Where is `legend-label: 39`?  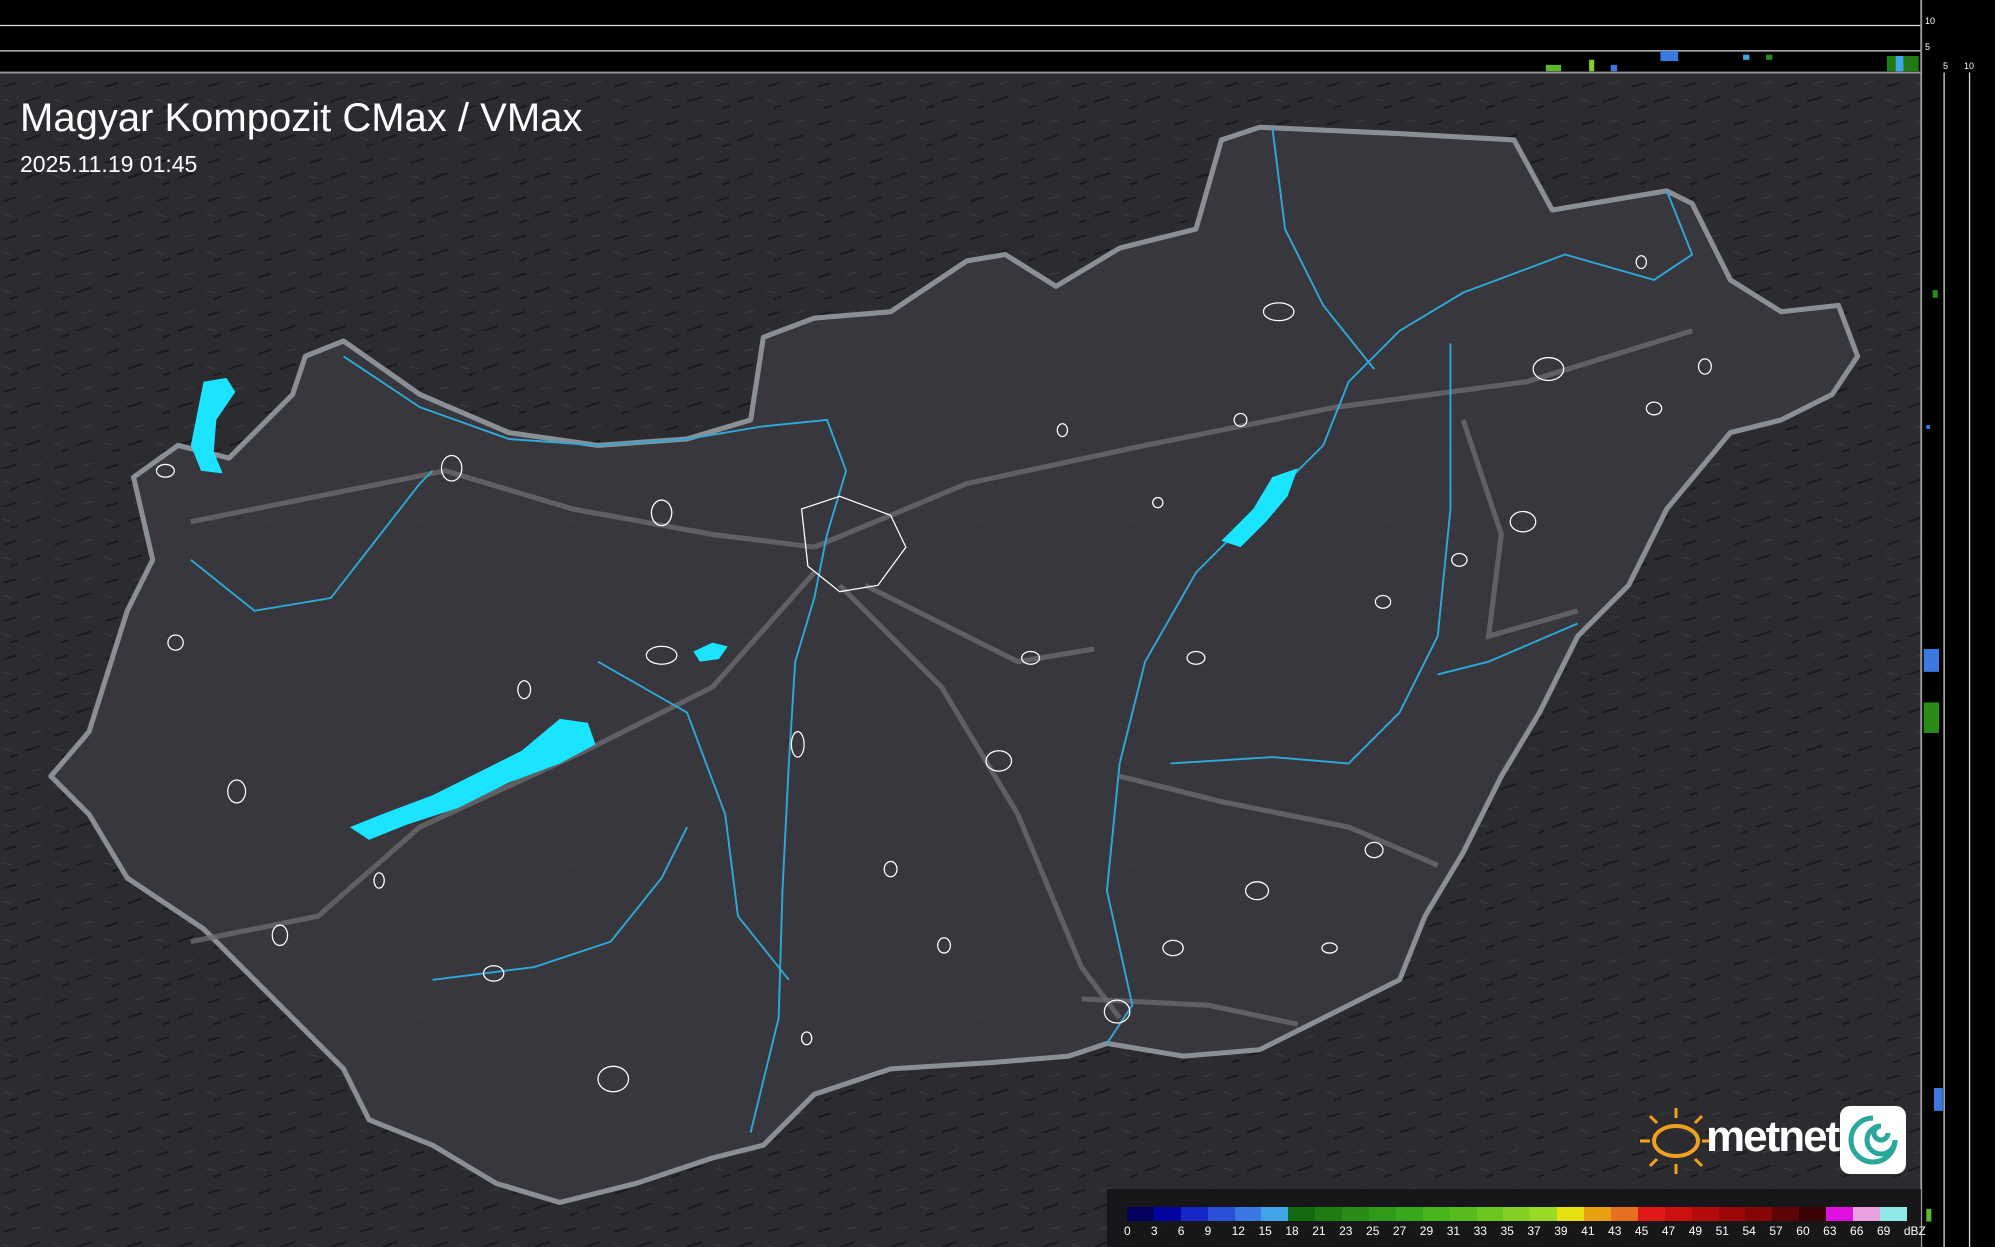 legend-label: 39 is located at coordinates (1561, 1231).